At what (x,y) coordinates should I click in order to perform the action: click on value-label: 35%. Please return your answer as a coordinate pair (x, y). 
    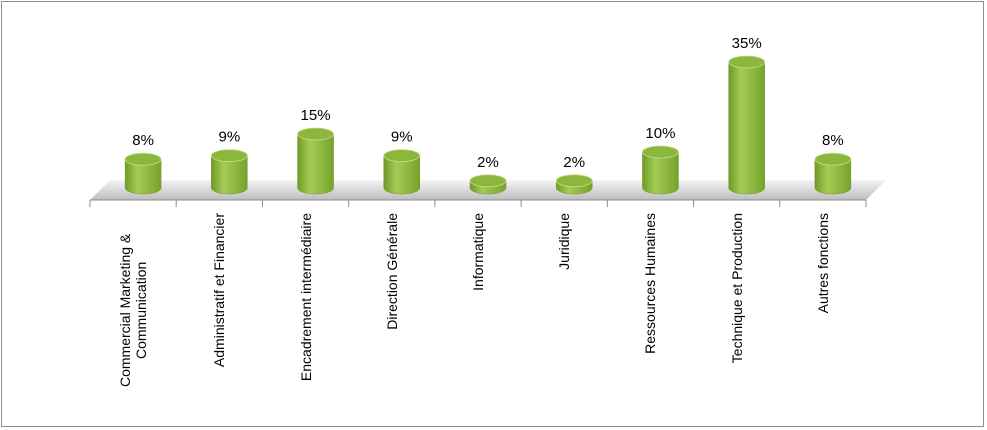
    Looking at the image, I should click on (747, 43).